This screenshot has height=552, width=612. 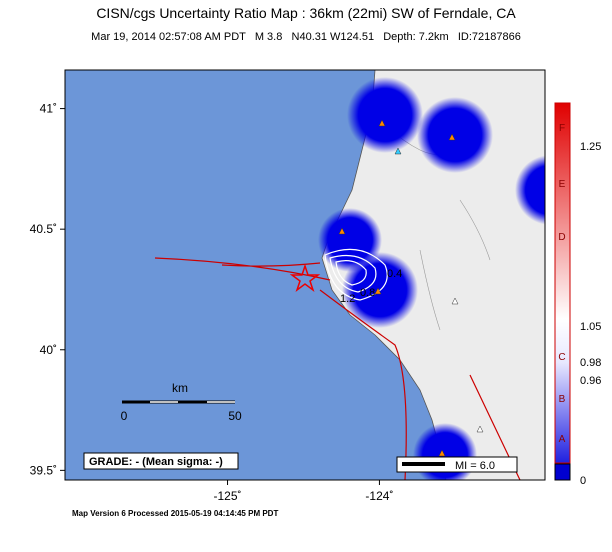 What do you see at coordinates (562, 439) in the screenshot?
I see `colorbar-letter: A` at bounding box center [562, 439].